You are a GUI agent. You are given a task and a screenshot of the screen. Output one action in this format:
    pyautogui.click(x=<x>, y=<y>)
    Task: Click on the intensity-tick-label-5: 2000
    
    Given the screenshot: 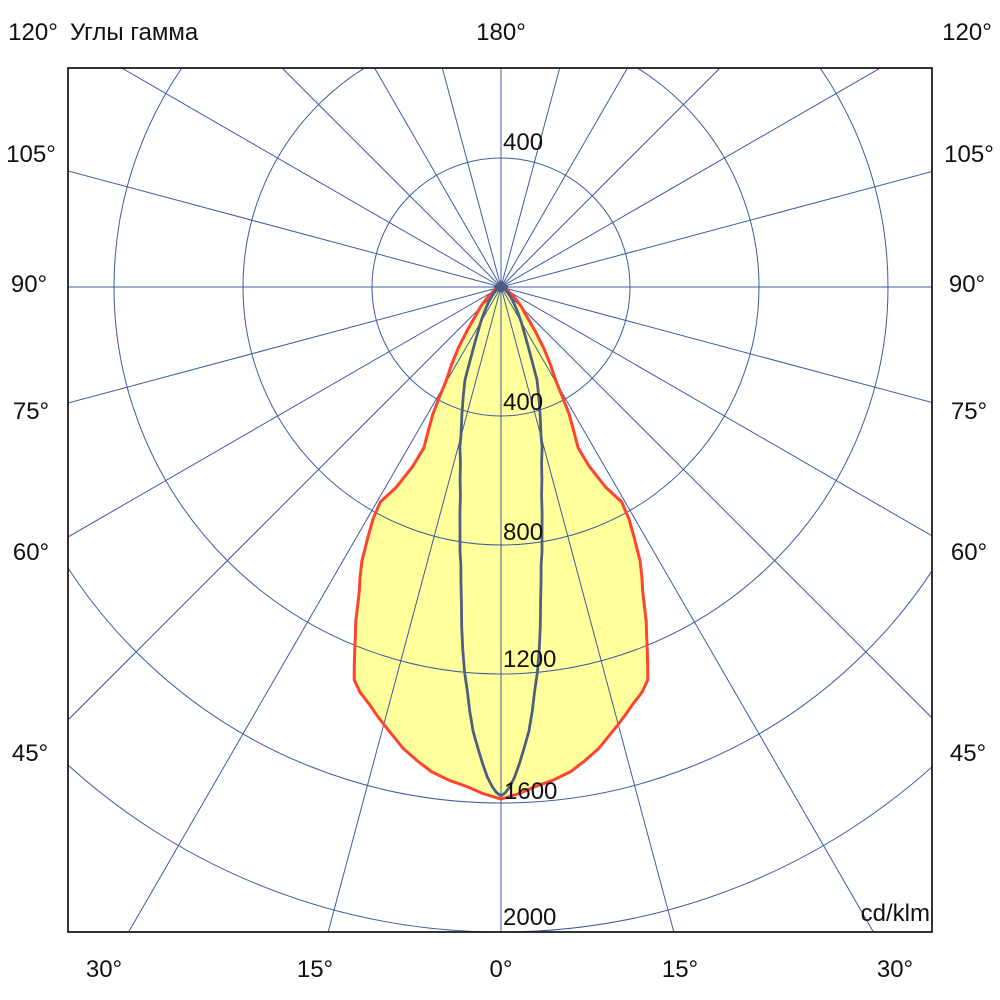 What is the action you would take?
    pyautogui.click(x=529, y=917)
    